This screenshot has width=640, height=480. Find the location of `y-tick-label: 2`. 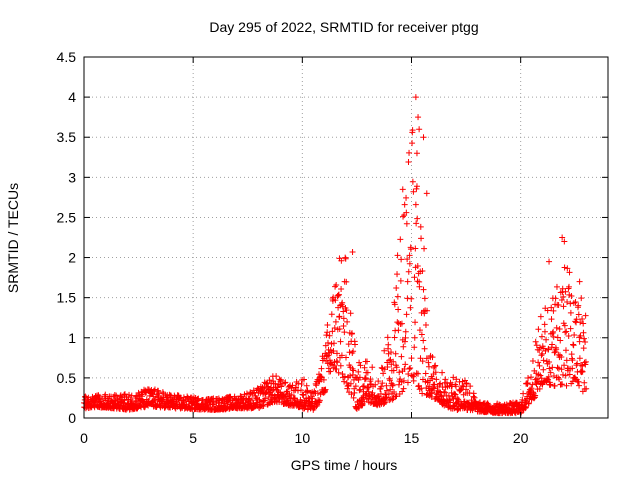

y-tick-label: 2 is located at coordinates (72, 258).